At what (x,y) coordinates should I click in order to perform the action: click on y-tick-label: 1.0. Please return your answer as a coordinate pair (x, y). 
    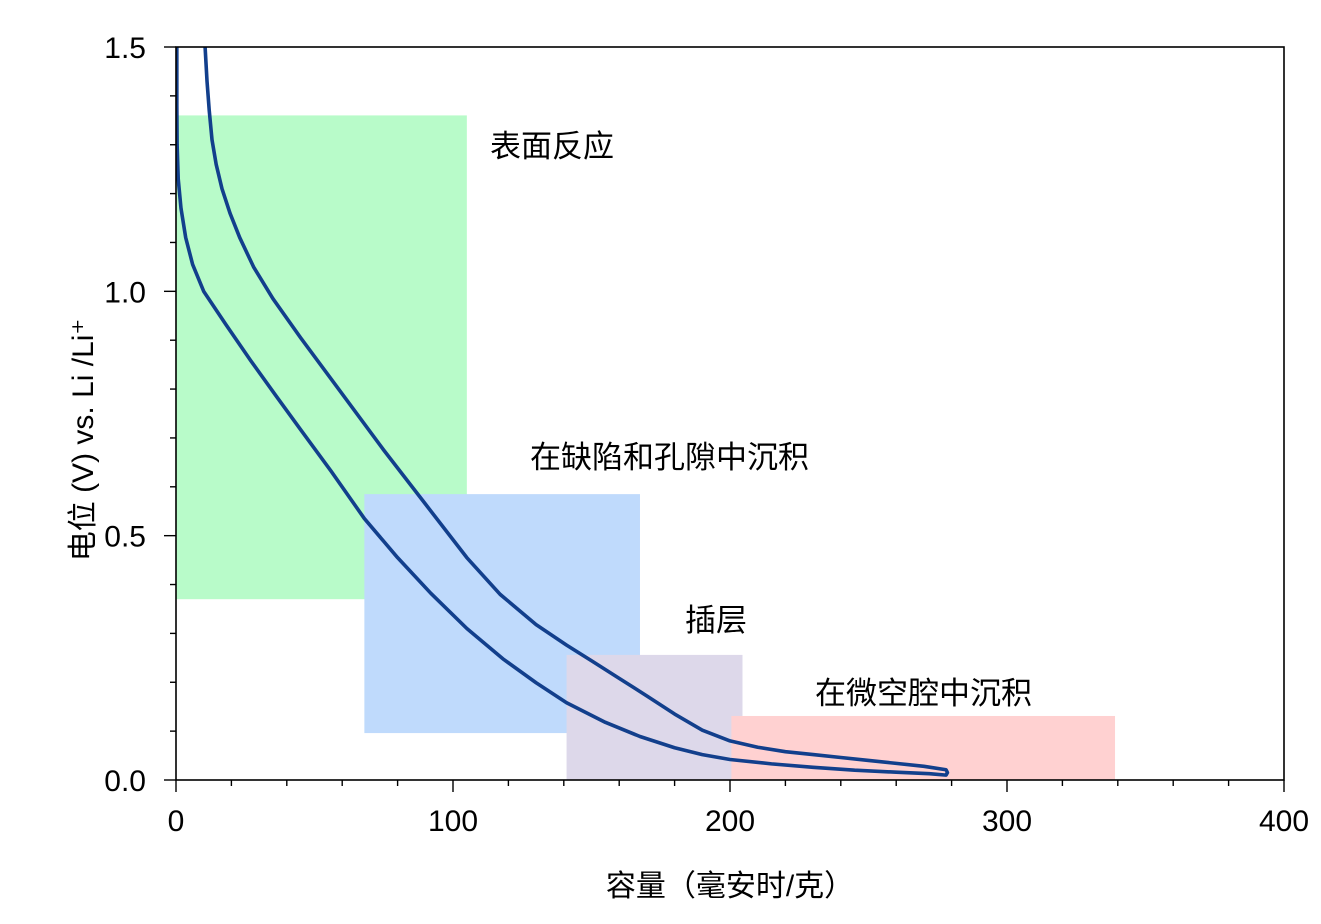
    Looking at the image, I should click on (125, 292).